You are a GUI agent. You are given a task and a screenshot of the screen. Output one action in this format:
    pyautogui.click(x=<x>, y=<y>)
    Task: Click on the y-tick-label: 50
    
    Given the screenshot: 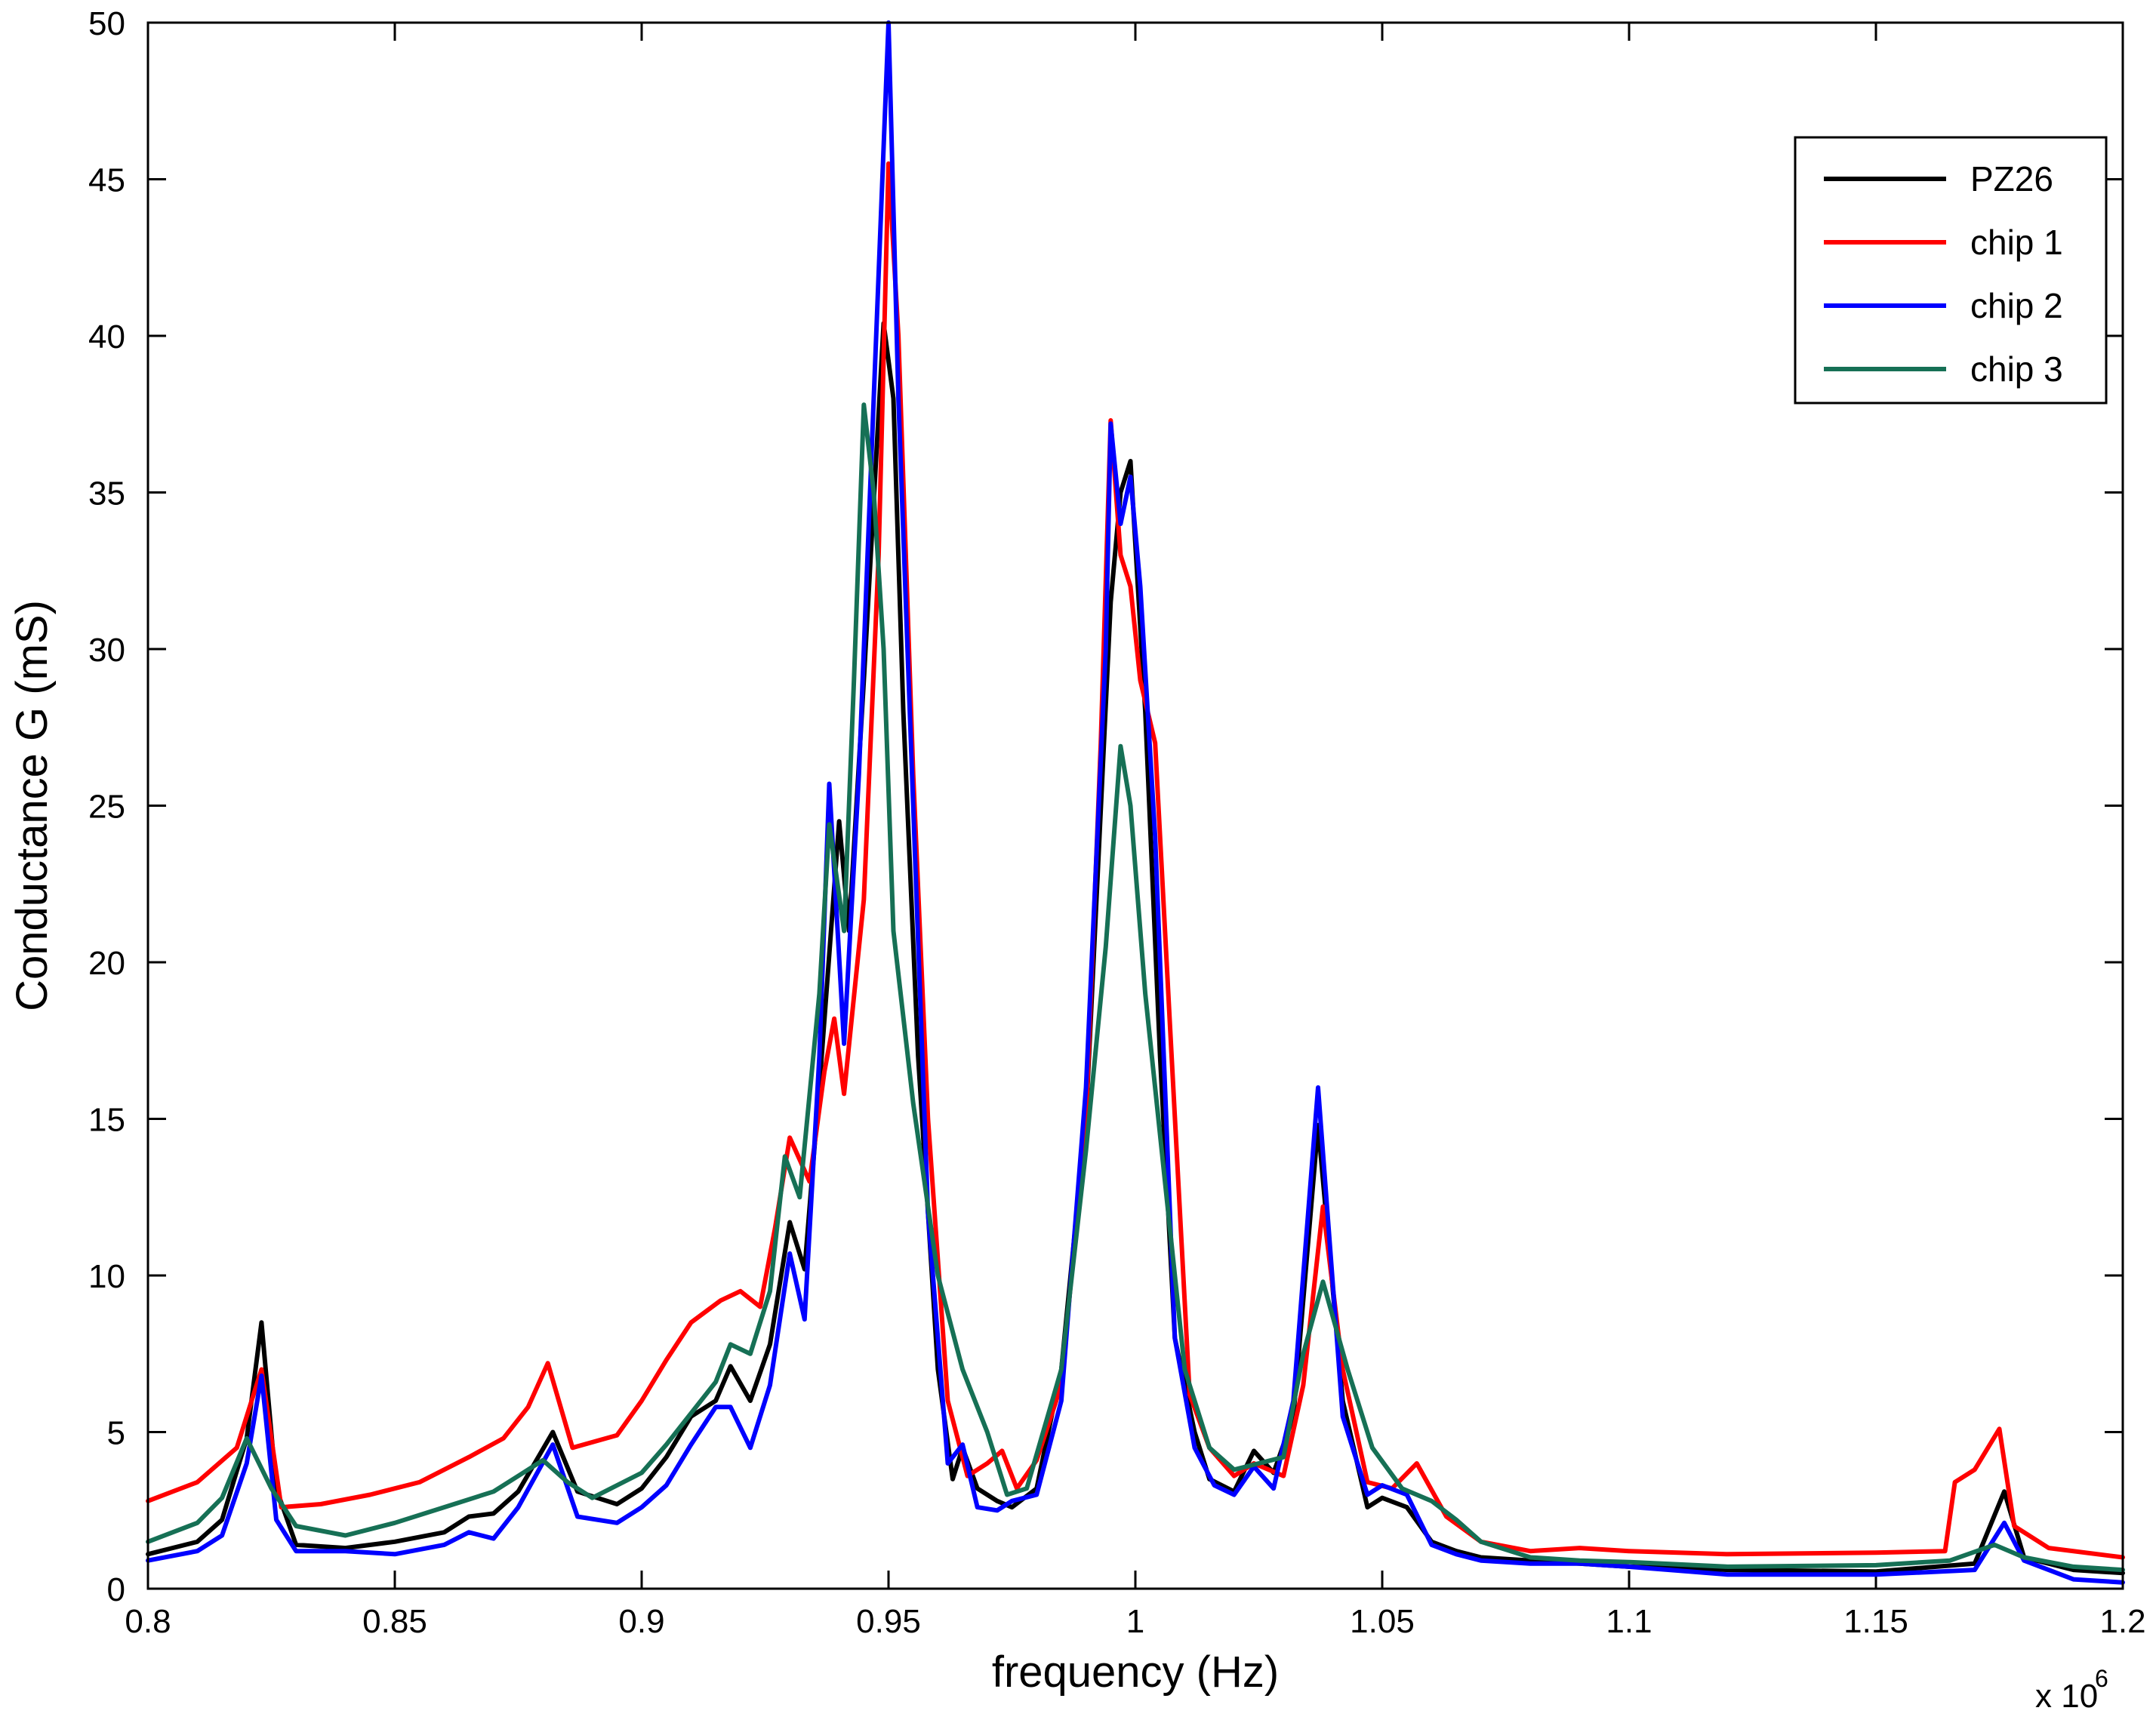 What is the action you would take?
    pyautogui.click(x=106, y=23)
    